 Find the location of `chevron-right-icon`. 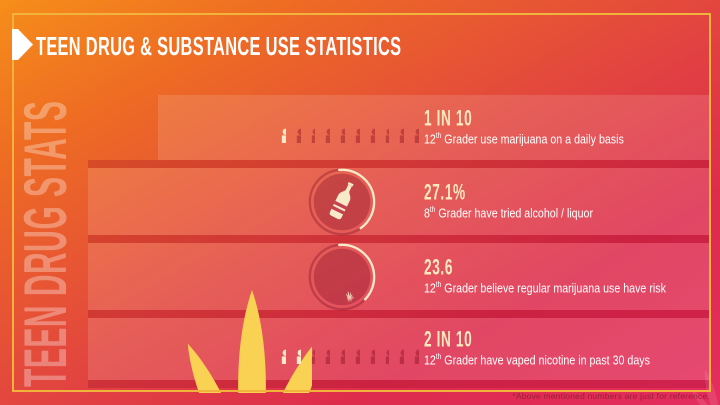

chevron-right-icon is located at coordinates (22, 44).